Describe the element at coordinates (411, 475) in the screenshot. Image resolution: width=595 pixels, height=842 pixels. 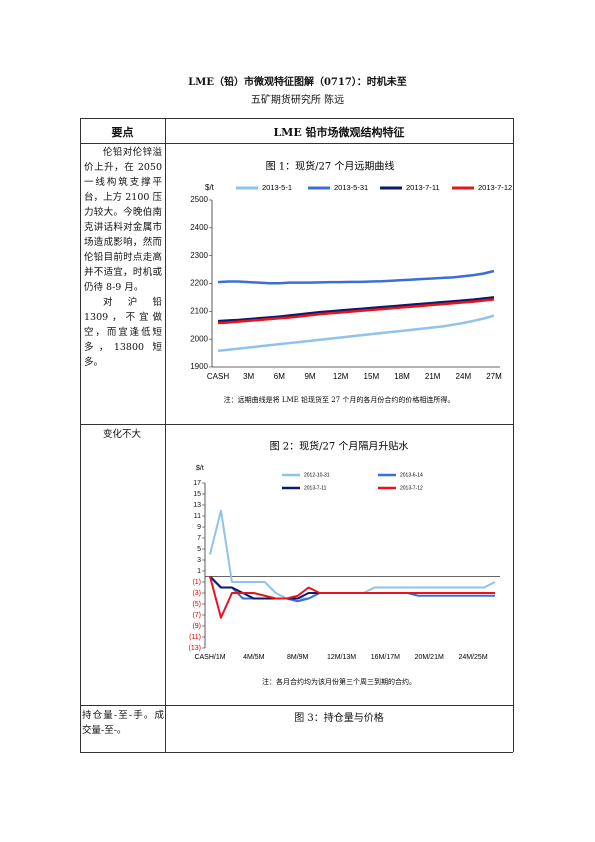
I see `legend-label: 2013-6-14` at that location.